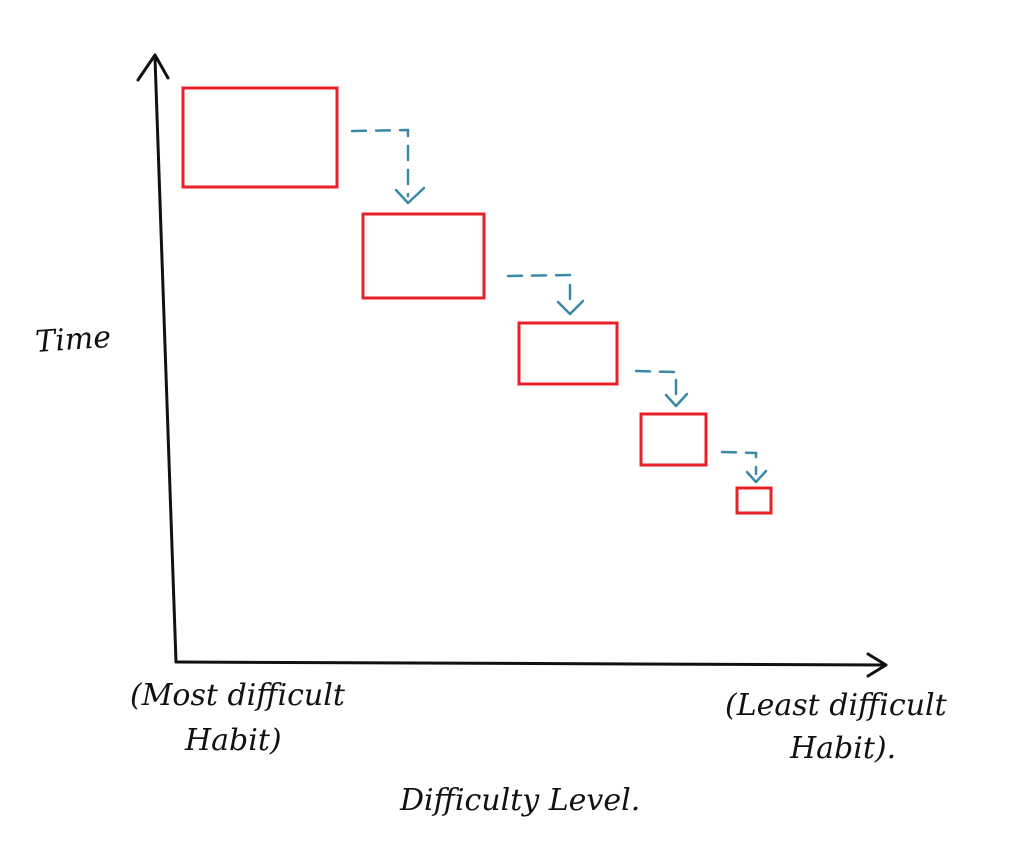 This screenshot has width=1024, height=851. Describe the element at coordinates (877, 665) in the screenshot. I see `x-axis-arrowhead` at that location.